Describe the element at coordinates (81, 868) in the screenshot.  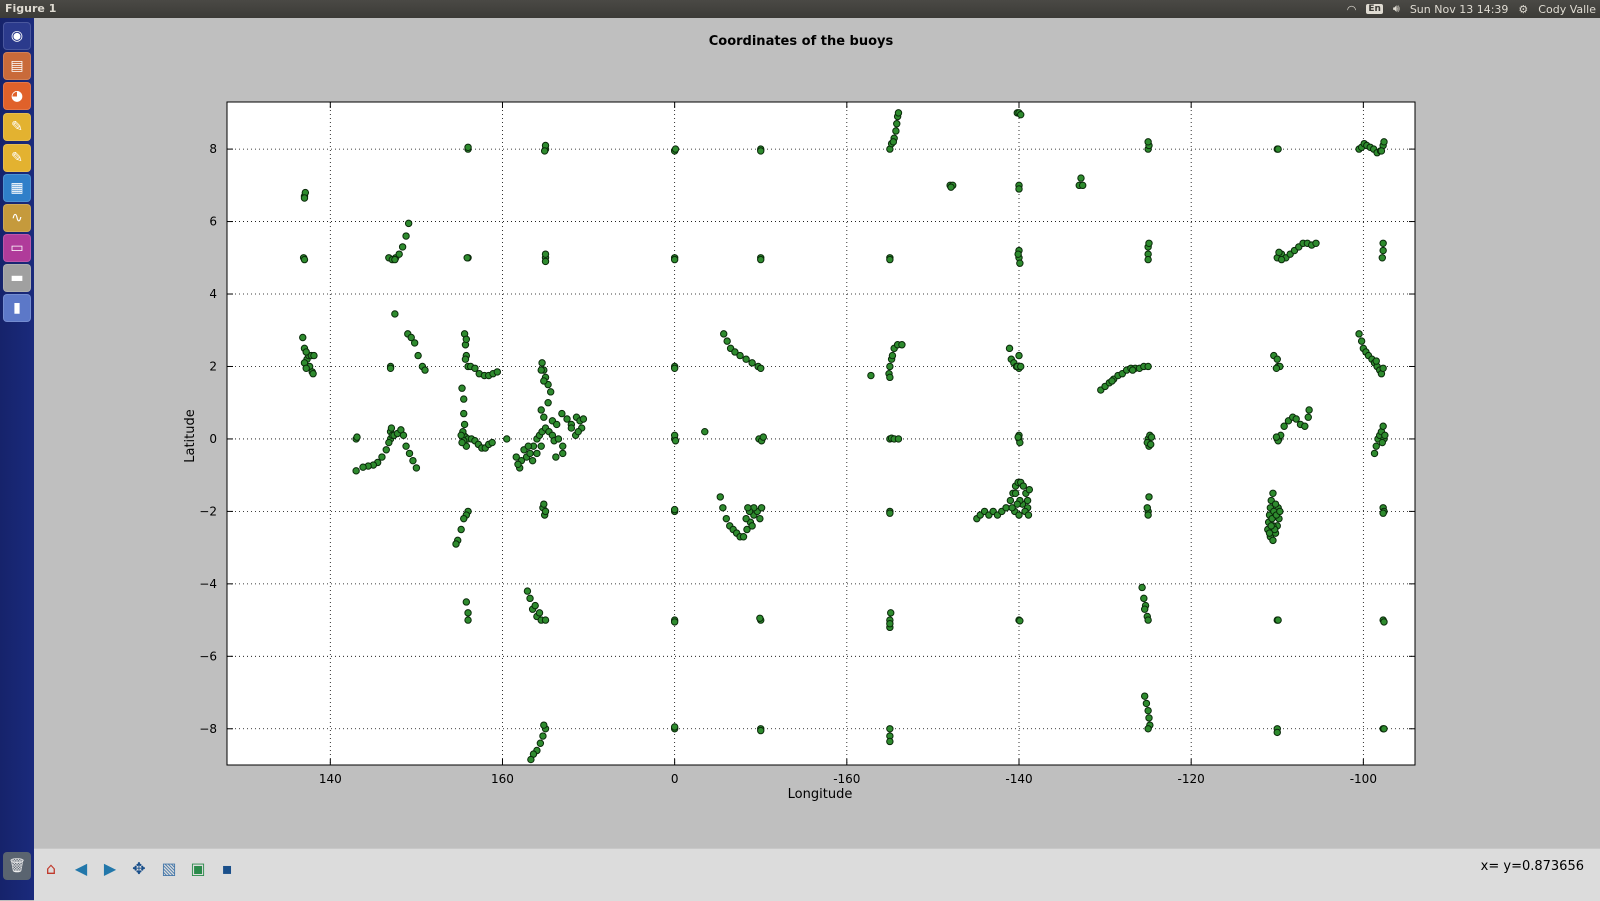
I see `back-icon: ◀` at that location.